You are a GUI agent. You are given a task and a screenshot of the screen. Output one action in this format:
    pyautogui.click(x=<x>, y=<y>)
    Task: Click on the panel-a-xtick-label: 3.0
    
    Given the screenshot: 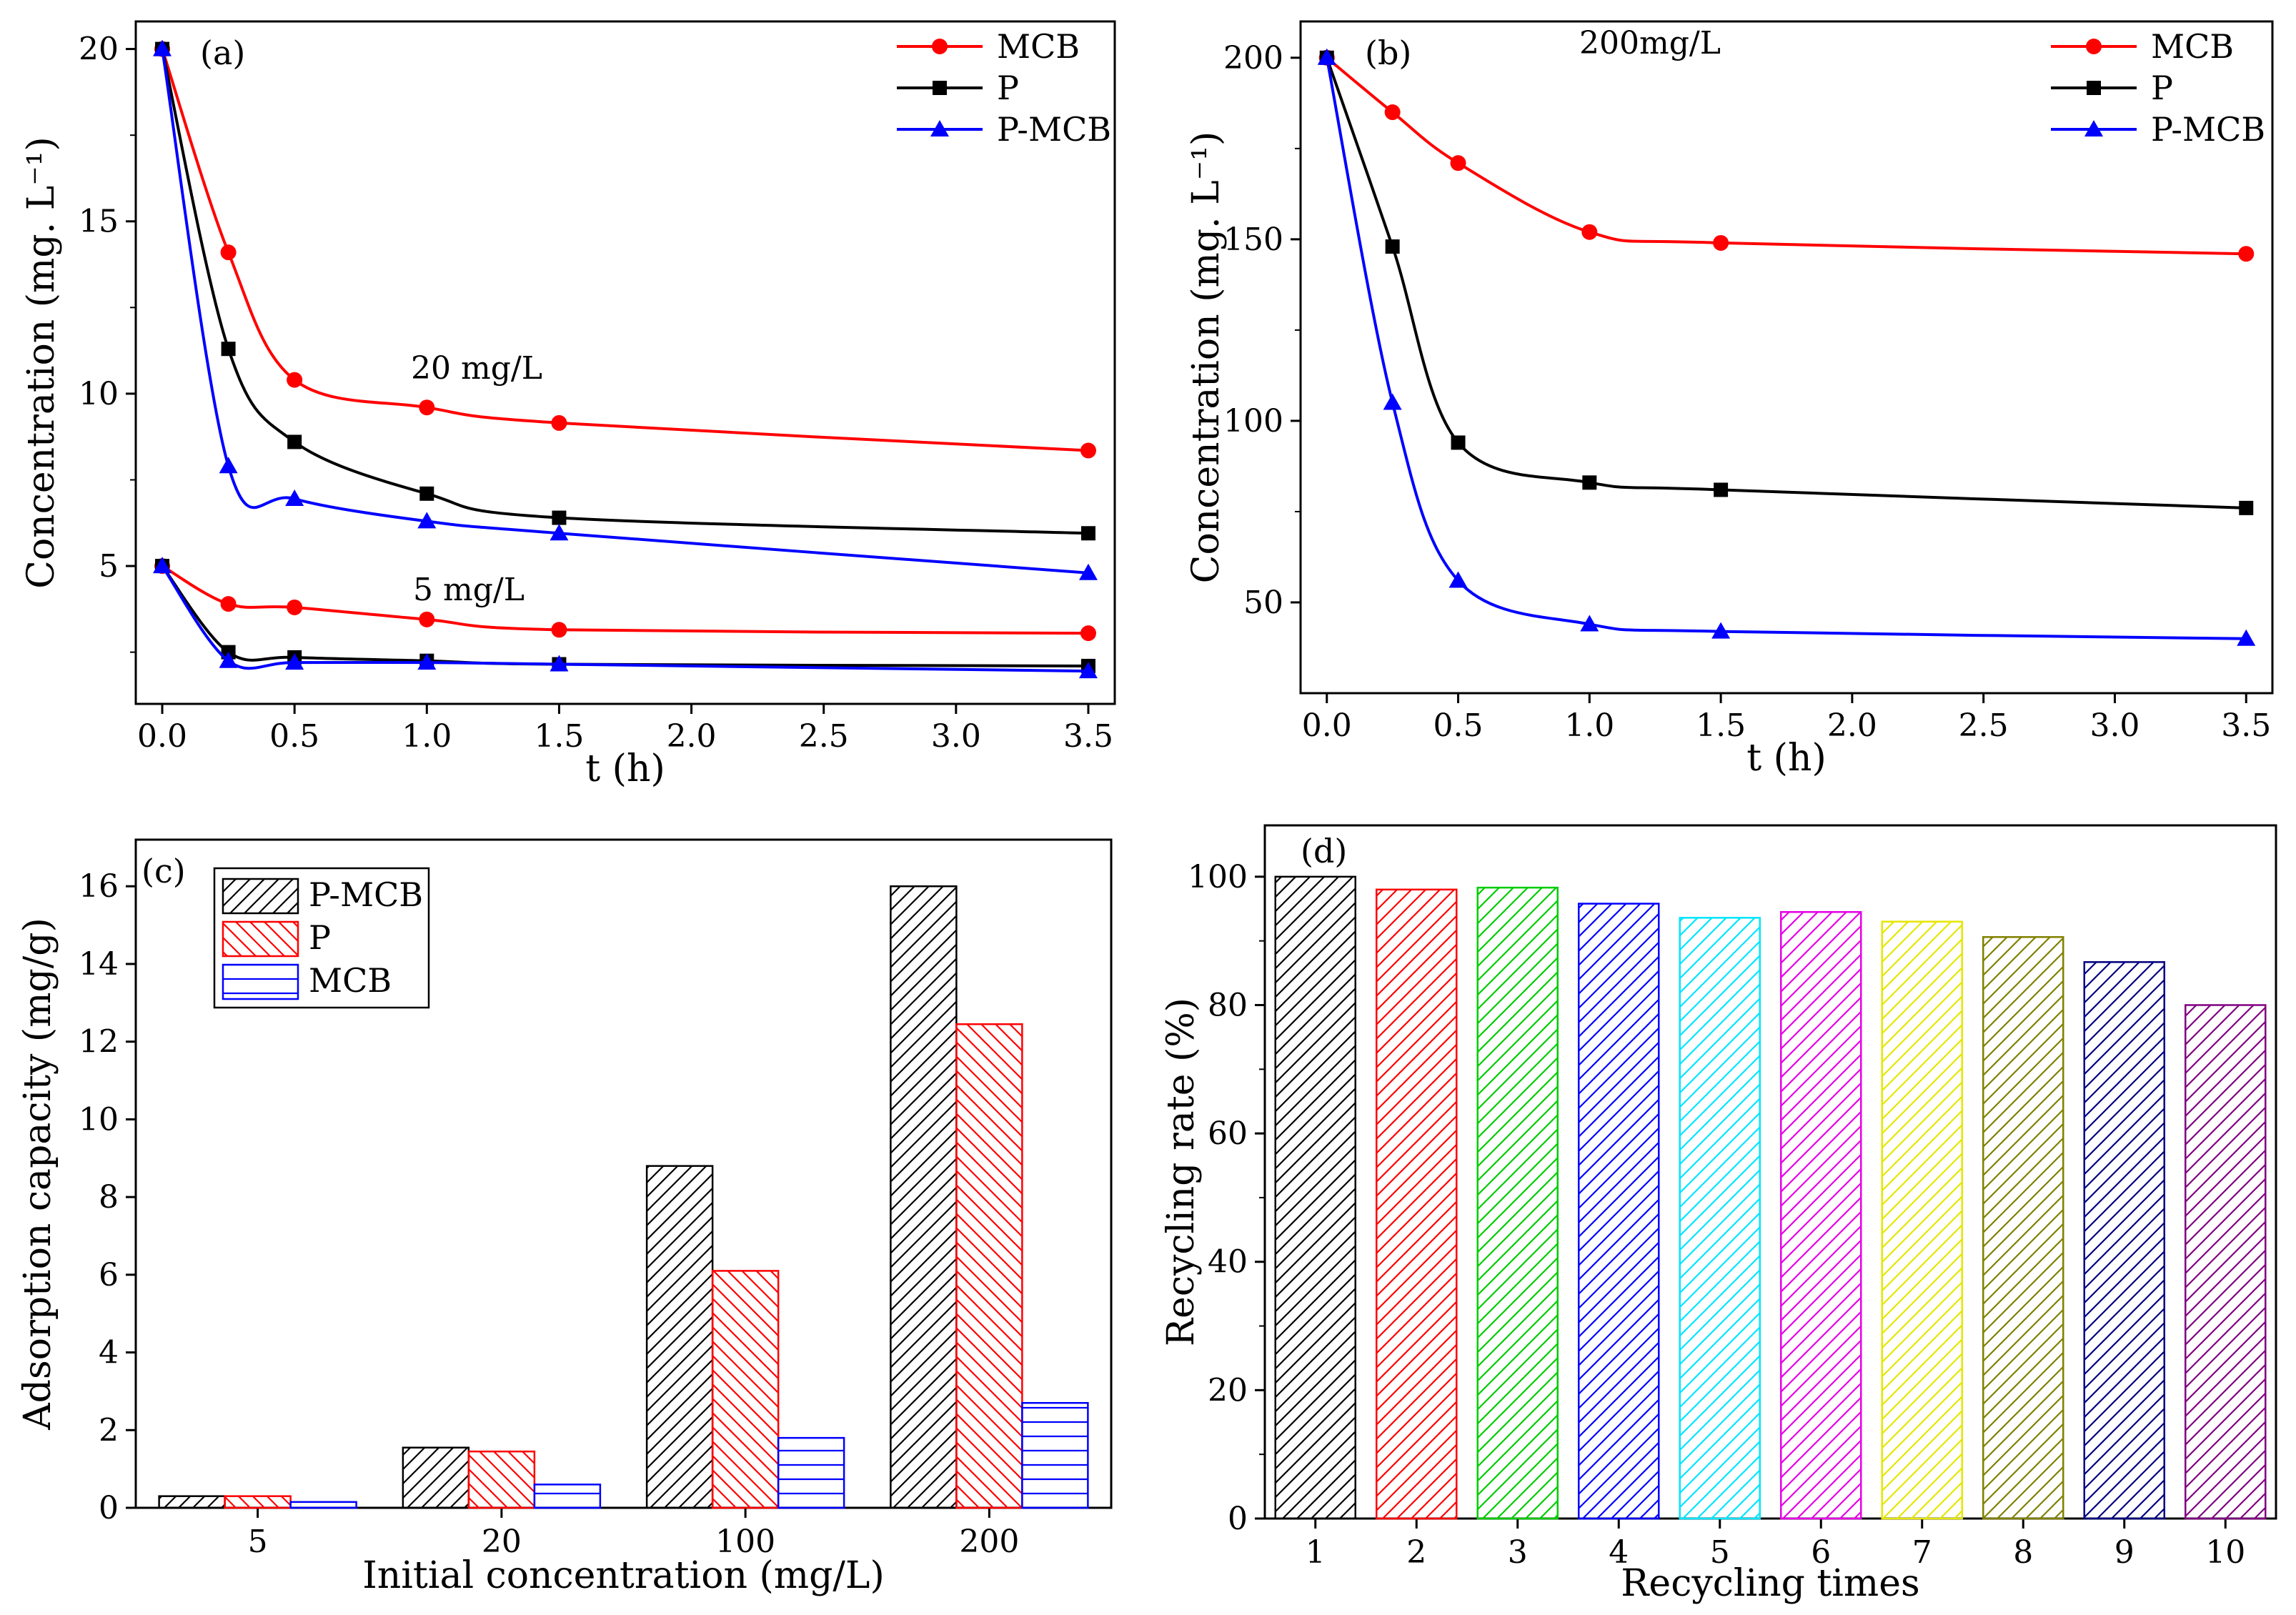 What is the action you would take?
    pyautogui.click(x=956, y=736)
    